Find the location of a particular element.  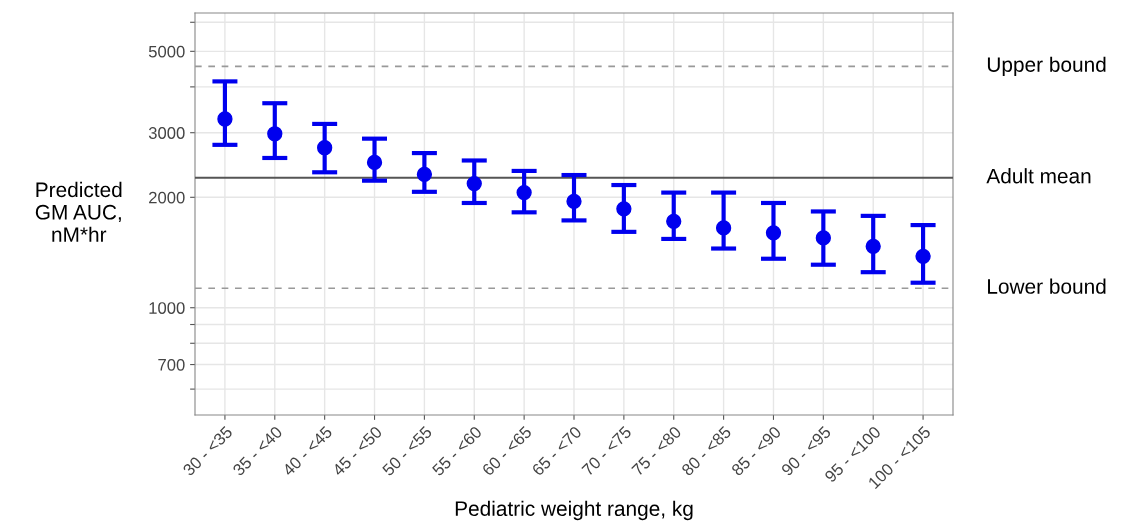

y-tick-label: 2000 is located at coordinates (167, 197).